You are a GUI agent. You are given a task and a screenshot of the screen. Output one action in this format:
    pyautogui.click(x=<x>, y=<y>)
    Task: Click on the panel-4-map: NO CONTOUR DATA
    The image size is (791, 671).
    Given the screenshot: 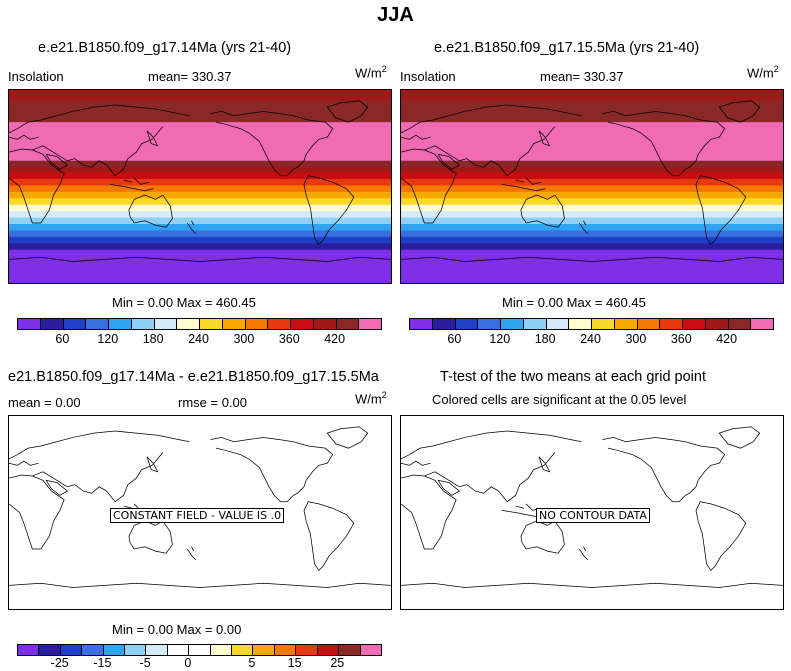 What is the action you would take?
    pyautogui.click(x=592, y=512)
    